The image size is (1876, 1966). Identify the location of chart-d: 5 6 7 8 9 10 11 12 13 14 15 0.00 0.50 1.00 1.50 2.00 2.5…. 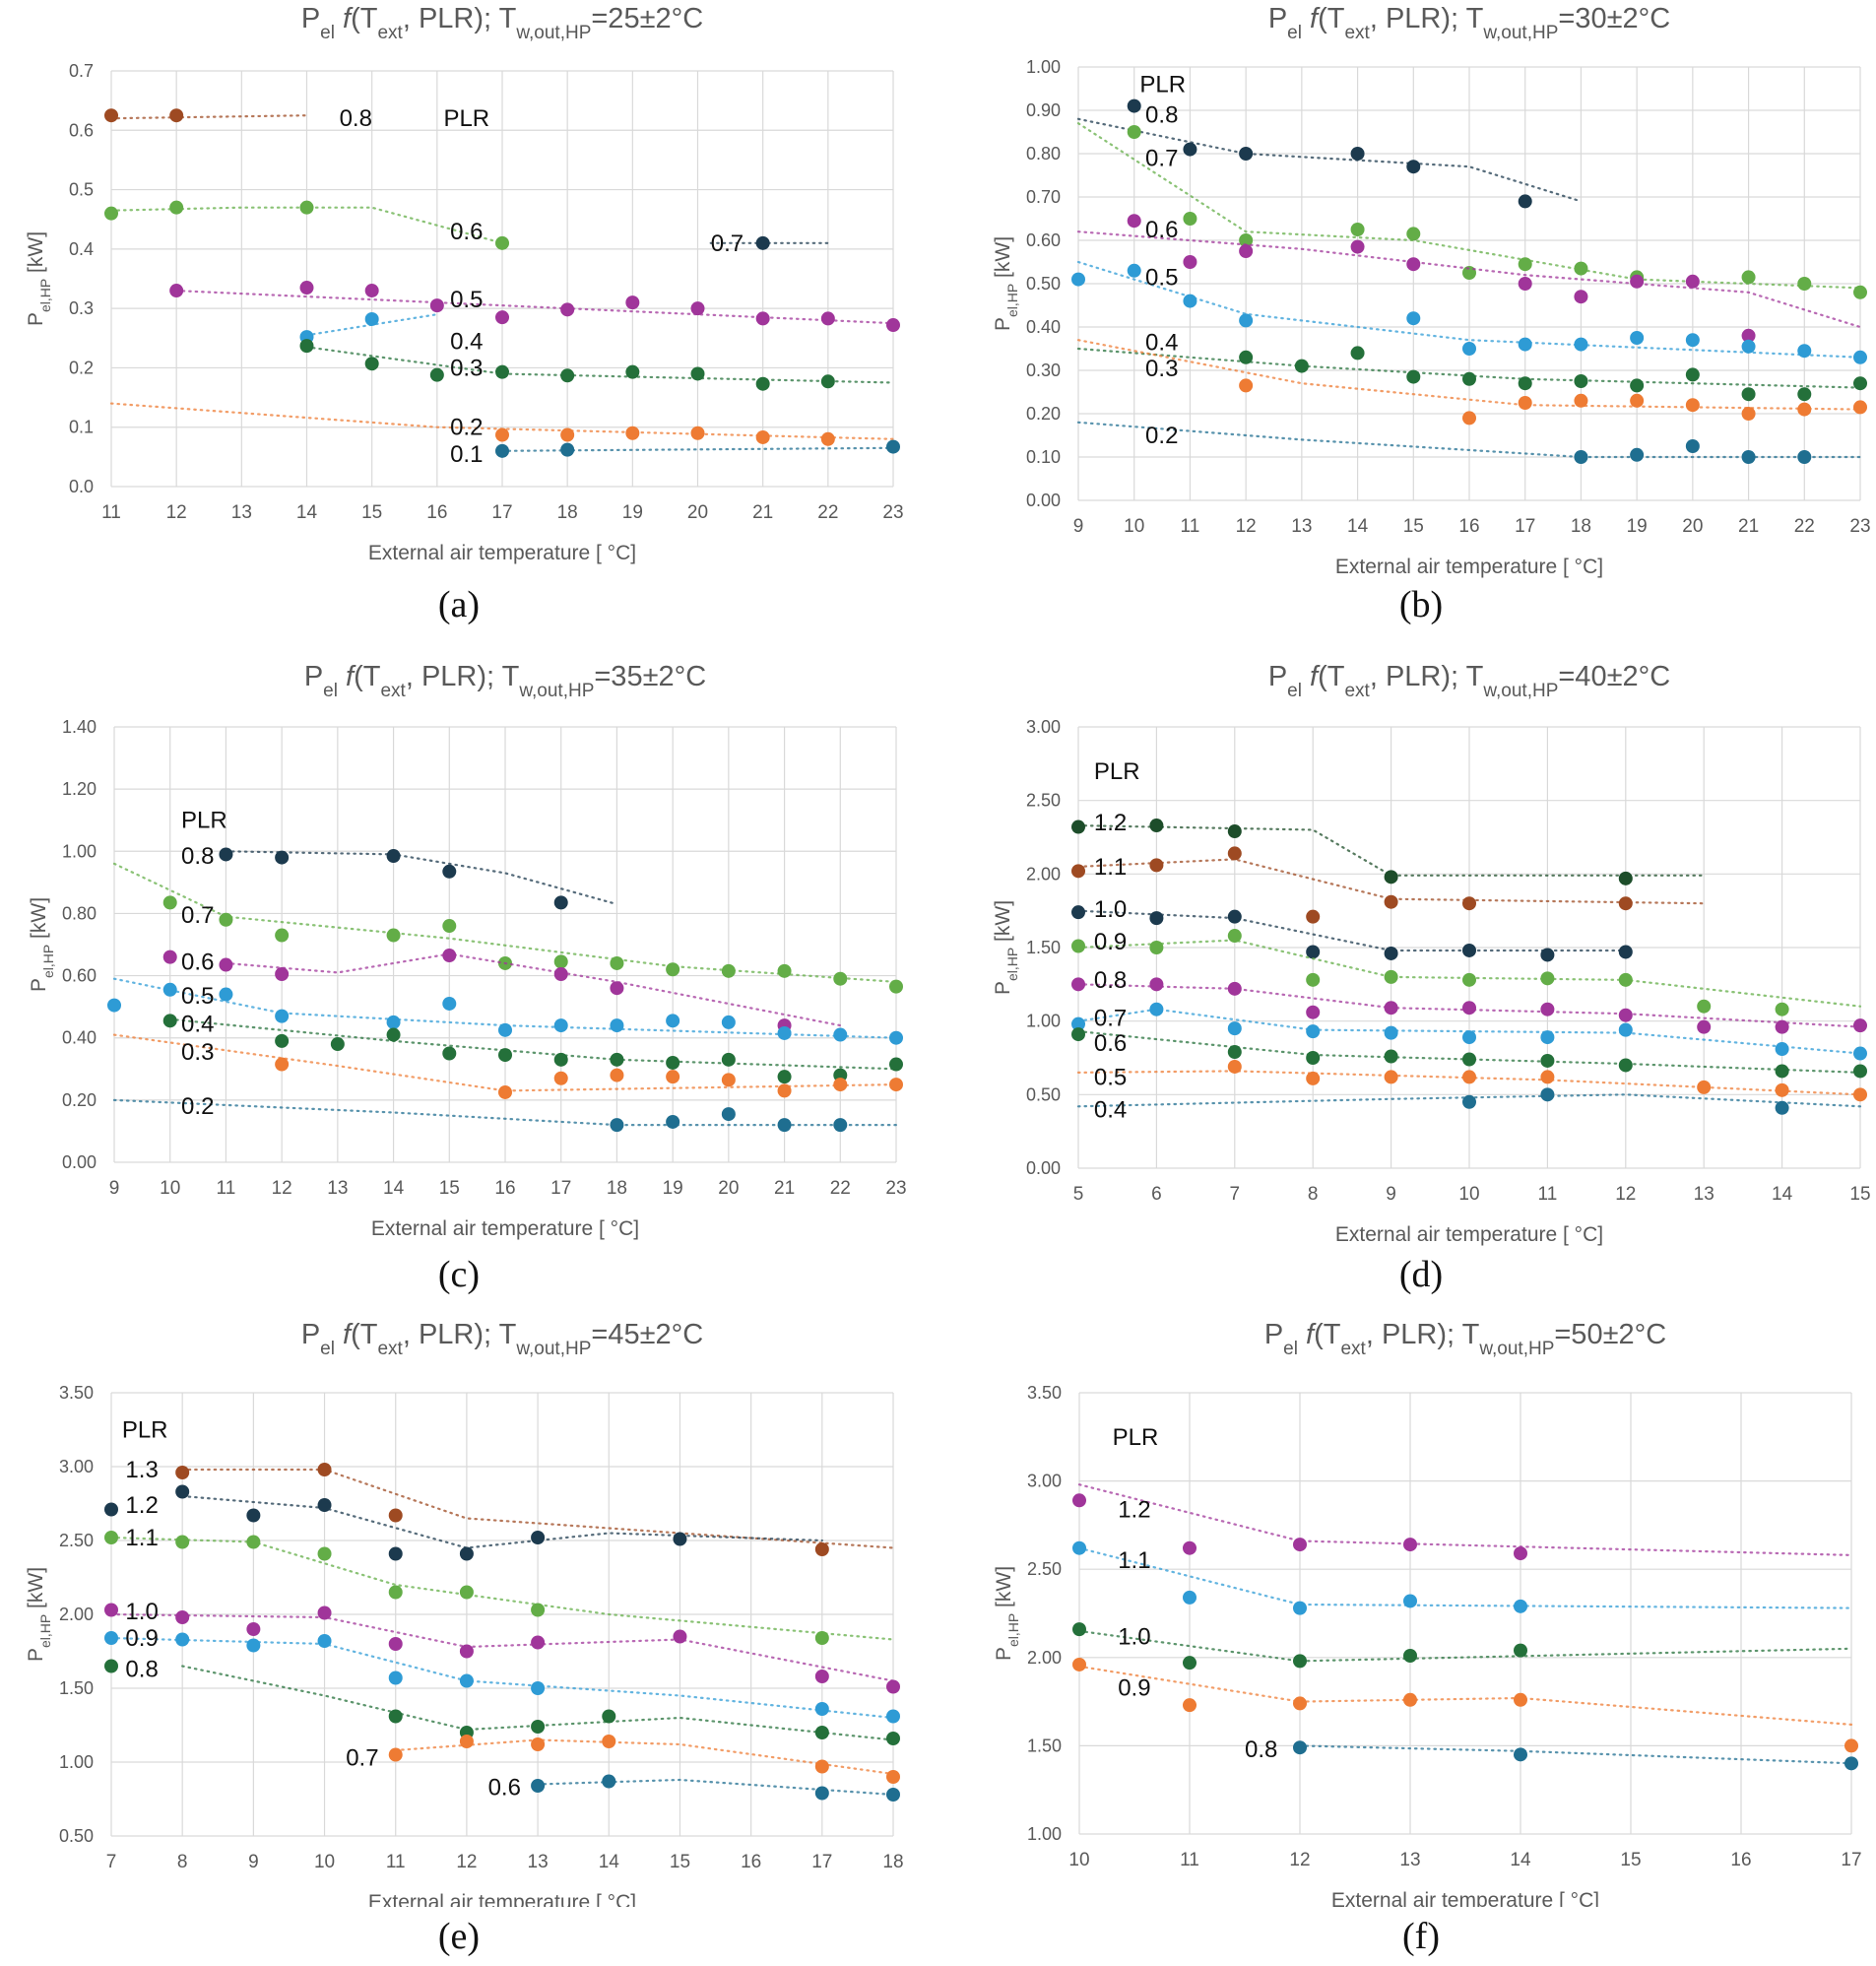
(1432, 953).